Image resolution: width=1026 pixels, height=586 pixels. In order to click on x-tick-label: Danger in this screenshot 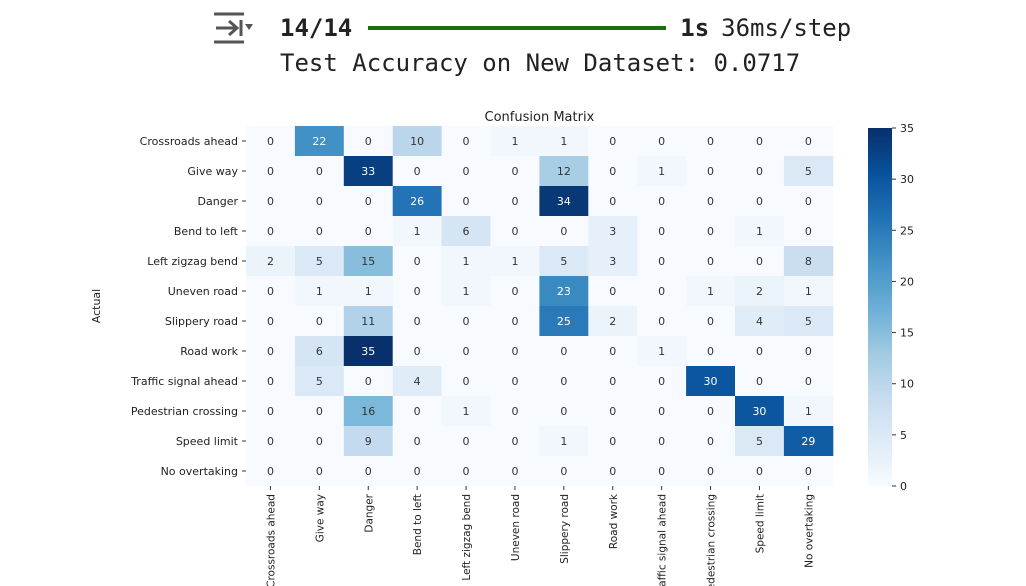, I will do `click(369, 512)`.